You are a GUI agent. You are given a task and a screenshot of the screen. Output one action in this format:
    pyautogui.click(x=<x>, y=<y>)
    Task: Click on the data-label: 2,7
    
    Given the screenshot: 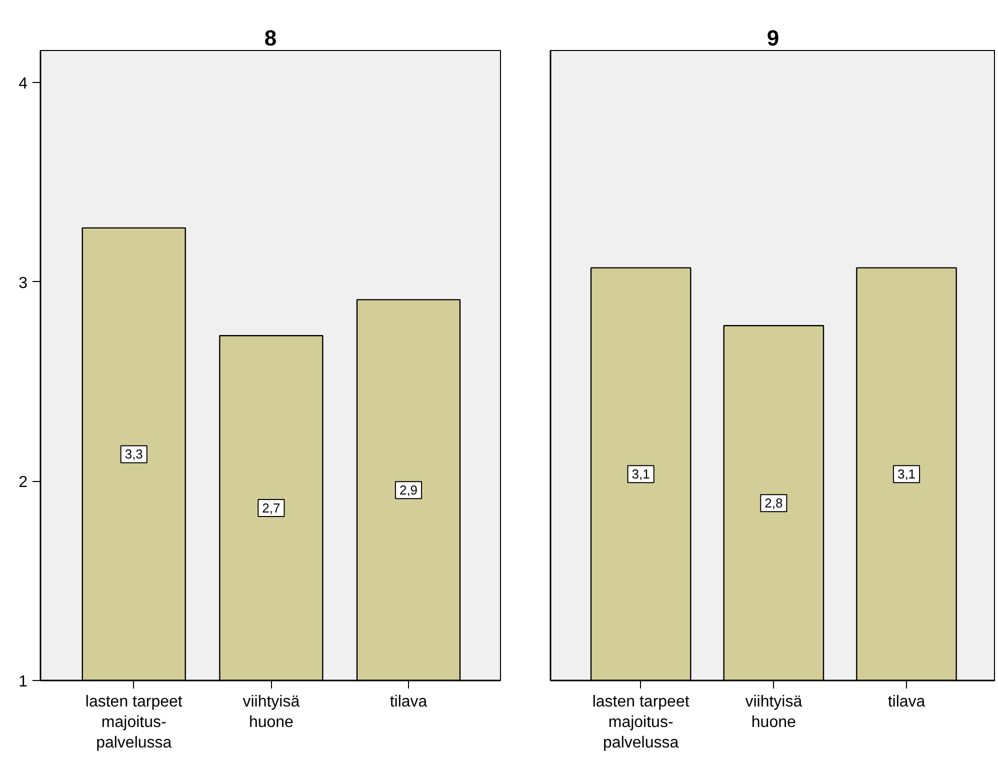 What is the action you would take?
    pyautogui.click(x=271, y=508)
    